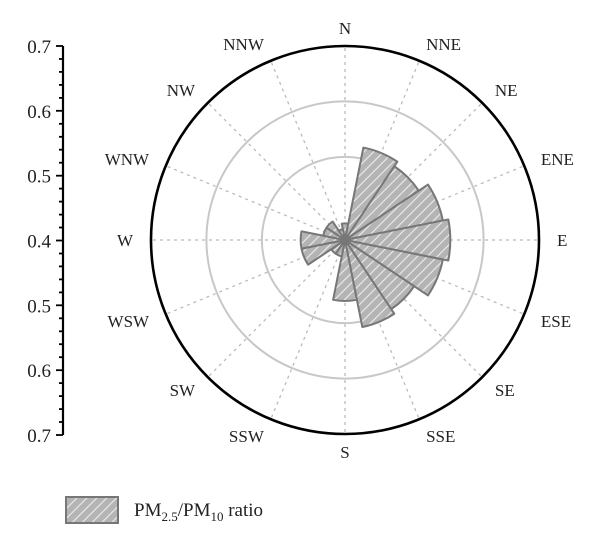 The image size is (600, 550). Describe the element at coordinates (562, 240) in the screenshot. I see `direction-label-e: E` at that location.